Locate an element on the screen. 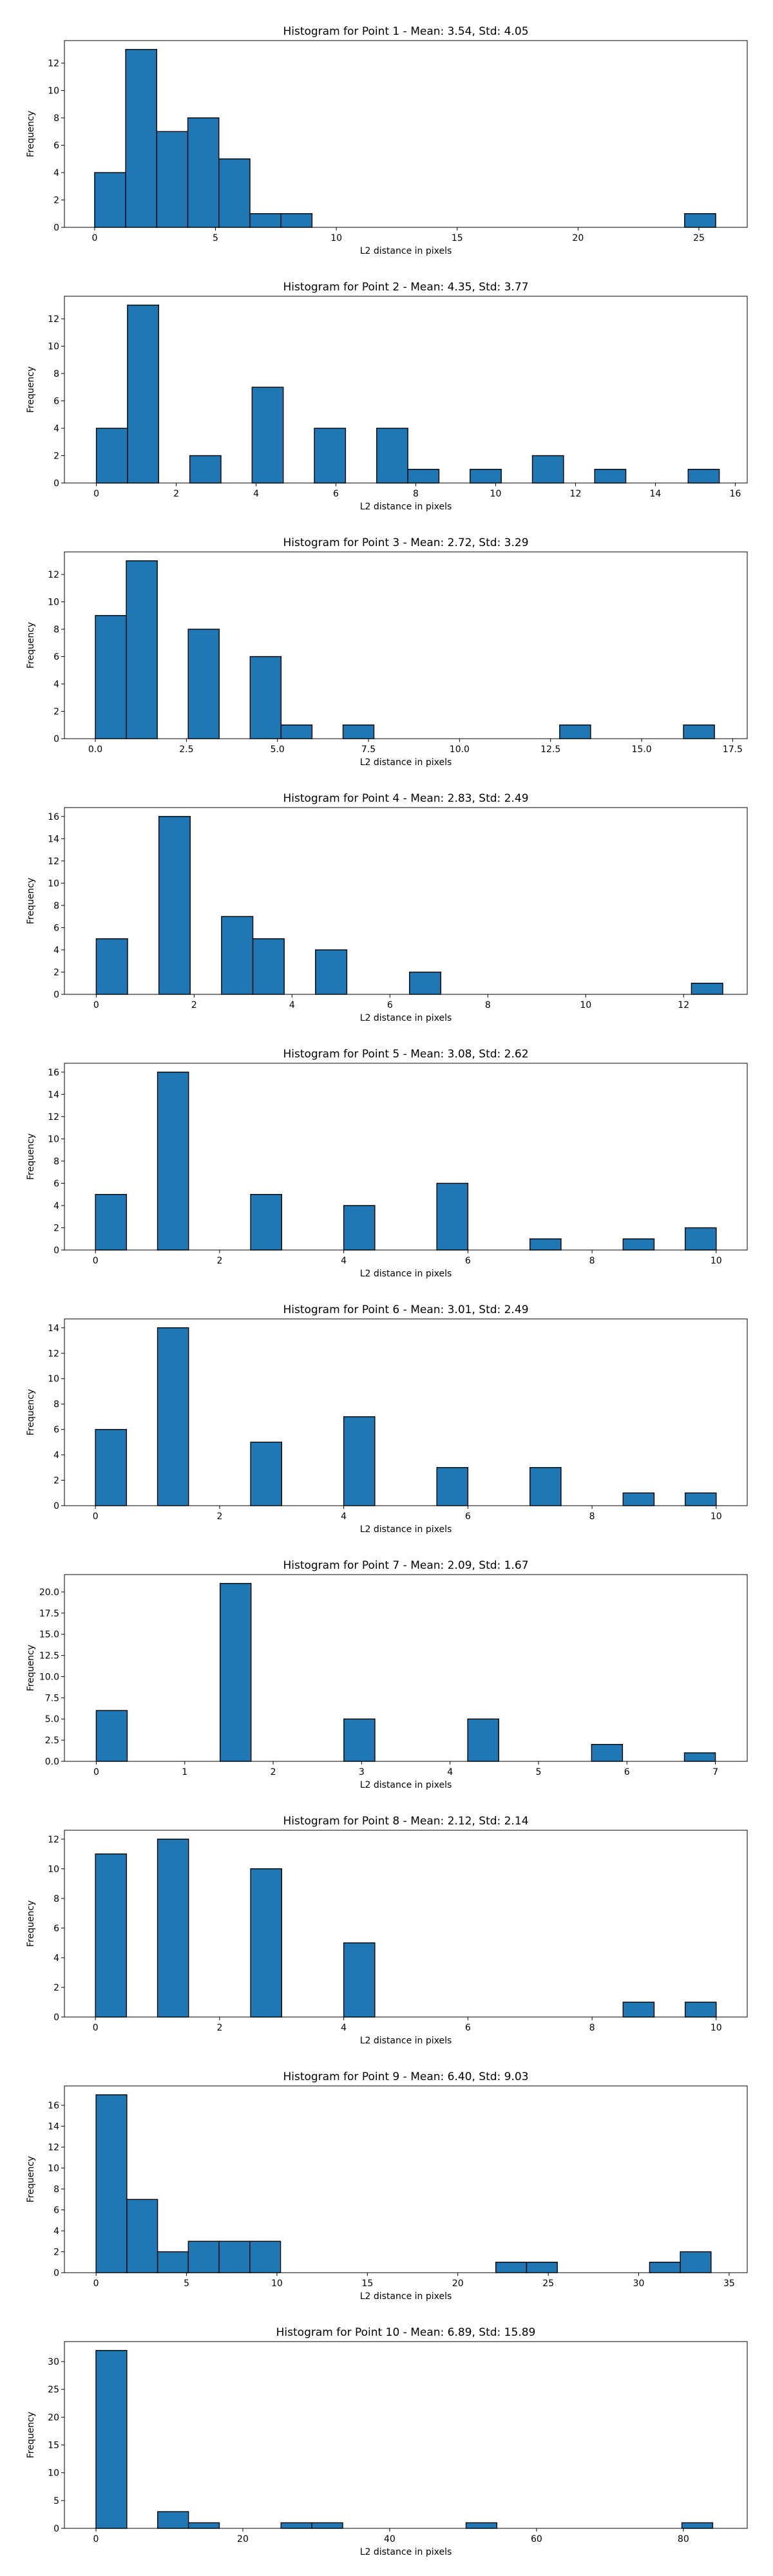 The width and height of the screenshot is (773, 2576). y-tick-label: 12 is located at coordinates (53, 319).